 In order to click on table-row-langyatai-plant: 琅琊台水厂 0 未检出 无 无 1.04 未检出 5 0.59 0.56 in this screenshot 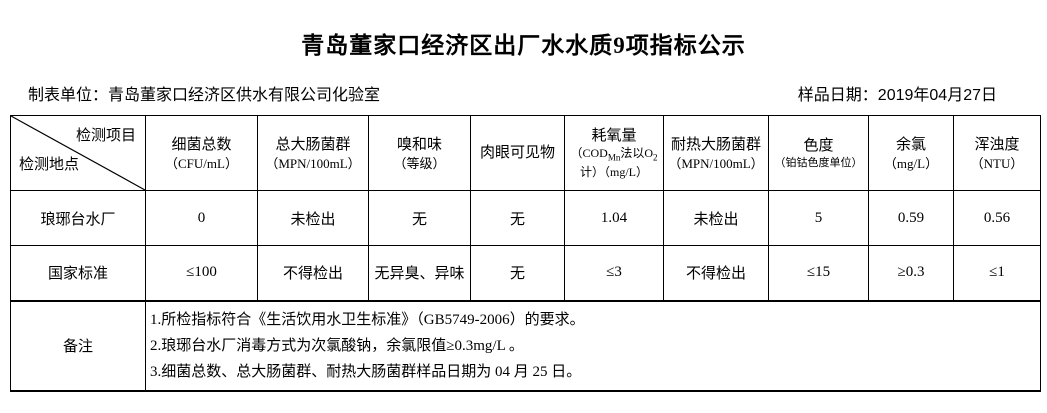, I will do `click(525, 218)`.